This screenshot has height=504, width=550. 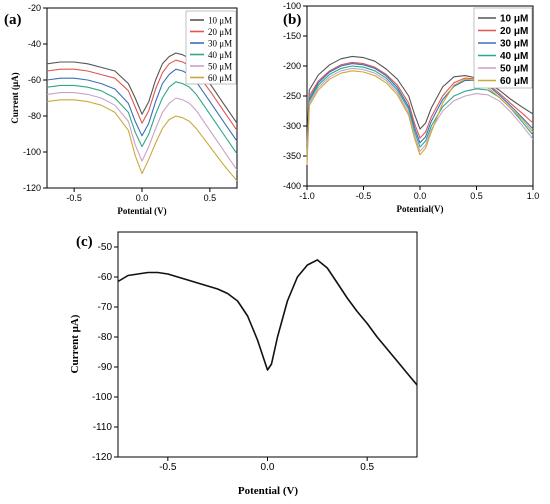 I want to click on panel-b-x-ticks: -1.0 -0.5 0.0 0.5 1.0, so click(x=419, y=193).